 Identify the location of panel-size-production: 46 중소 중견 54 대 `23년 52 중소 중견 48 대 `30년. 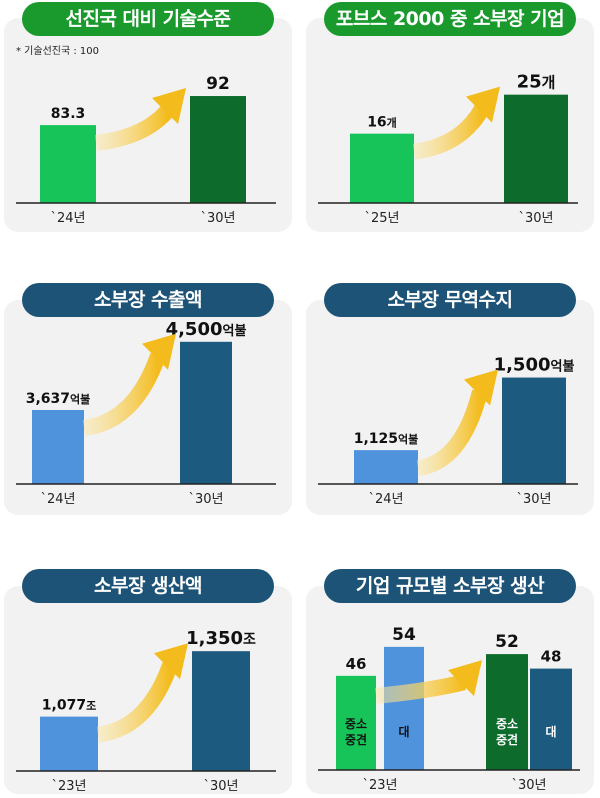
(450, 690).